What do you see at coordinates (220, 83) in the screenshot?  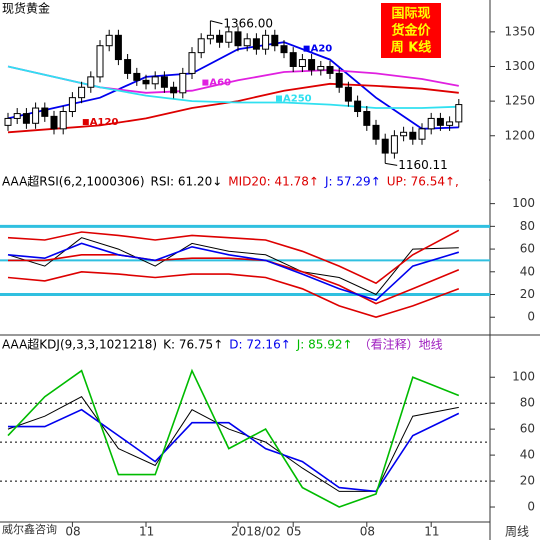 I see `ma-label: A60` at bounding box center [220, 83].